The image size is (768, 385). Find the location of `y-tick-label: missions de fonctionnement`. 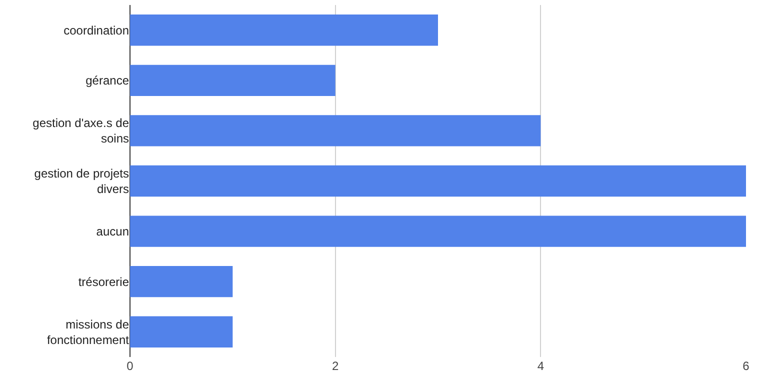

y-tick-label: missions de fonctionnement is located at coordinates (88, 332).